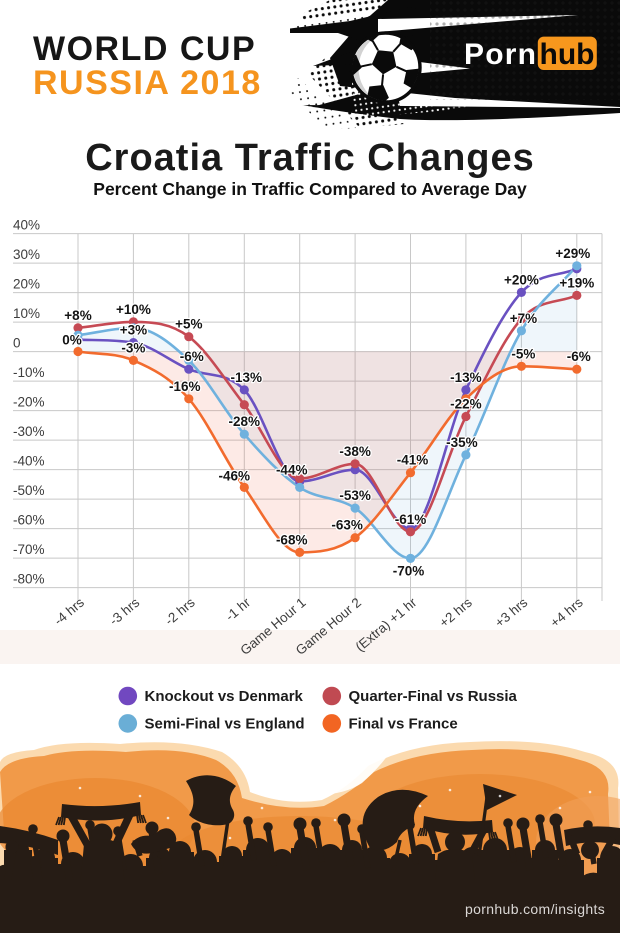 This screenshot has width=620, height=933. Describe the element at coordinates (535, 909) in the screenshot. I see `svg-text: pornhub.com/insights` at that location.